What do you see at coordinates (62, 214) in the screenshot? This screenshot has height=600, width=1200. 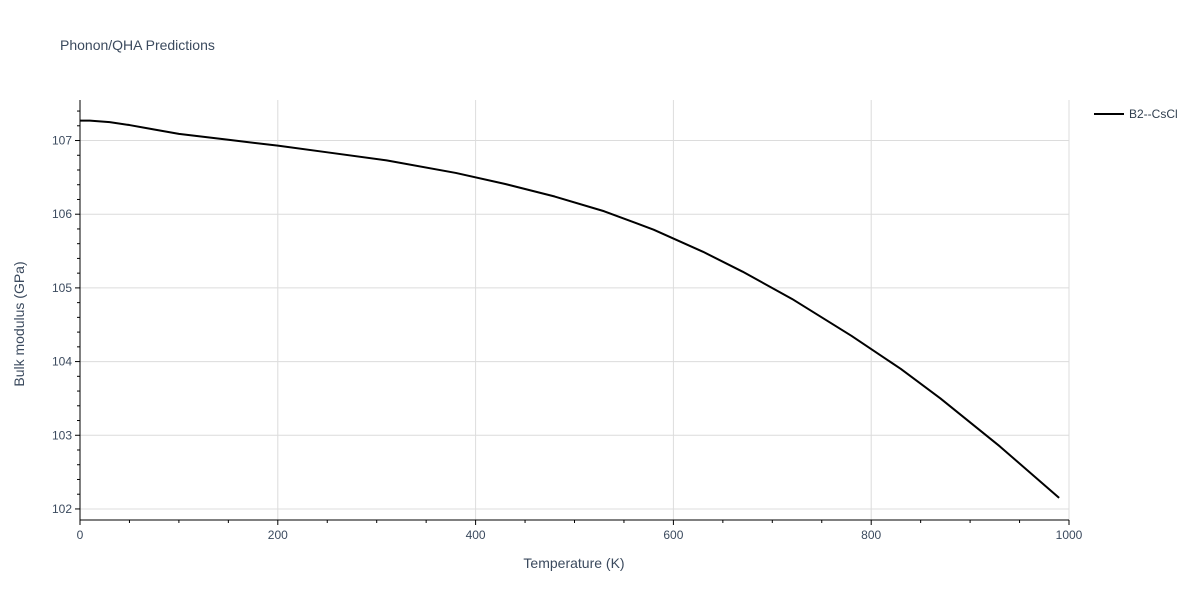 I see `y-tick-label: 106` at bounding box center [62, 214].